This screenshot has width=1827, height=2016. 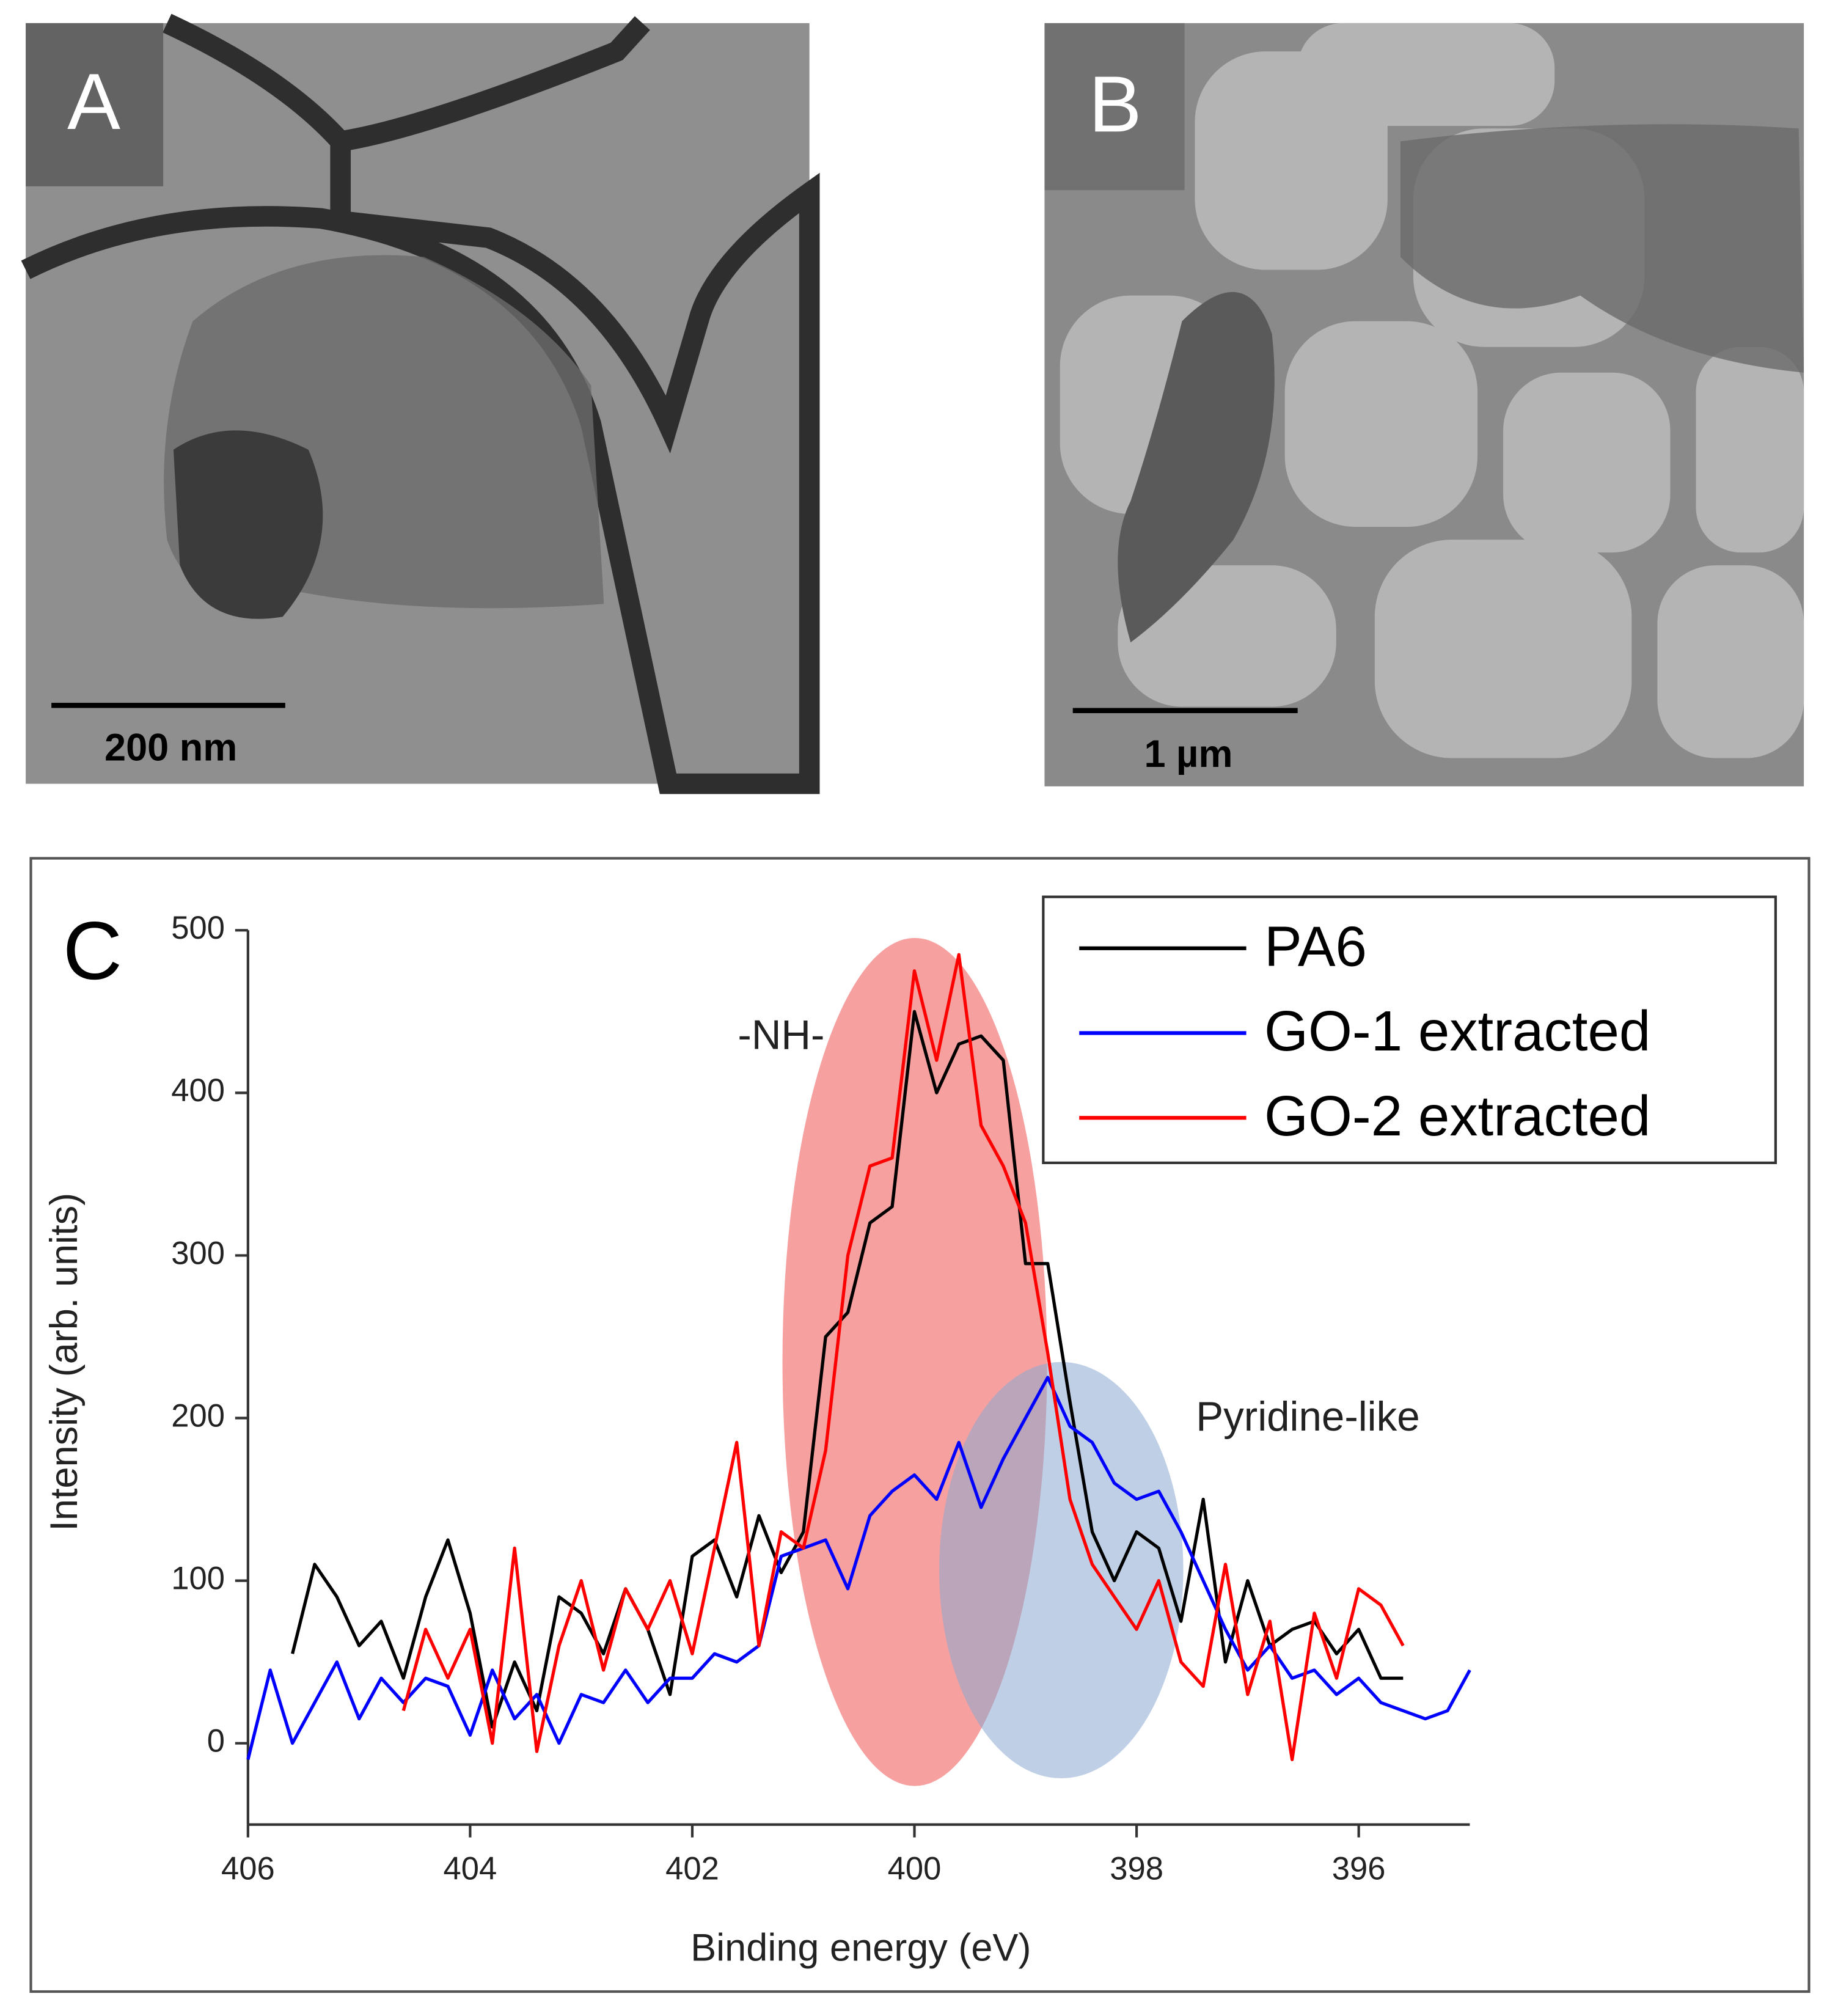 I want to click on scale-bar-label: 200 nm, so click(x=170, y=748).